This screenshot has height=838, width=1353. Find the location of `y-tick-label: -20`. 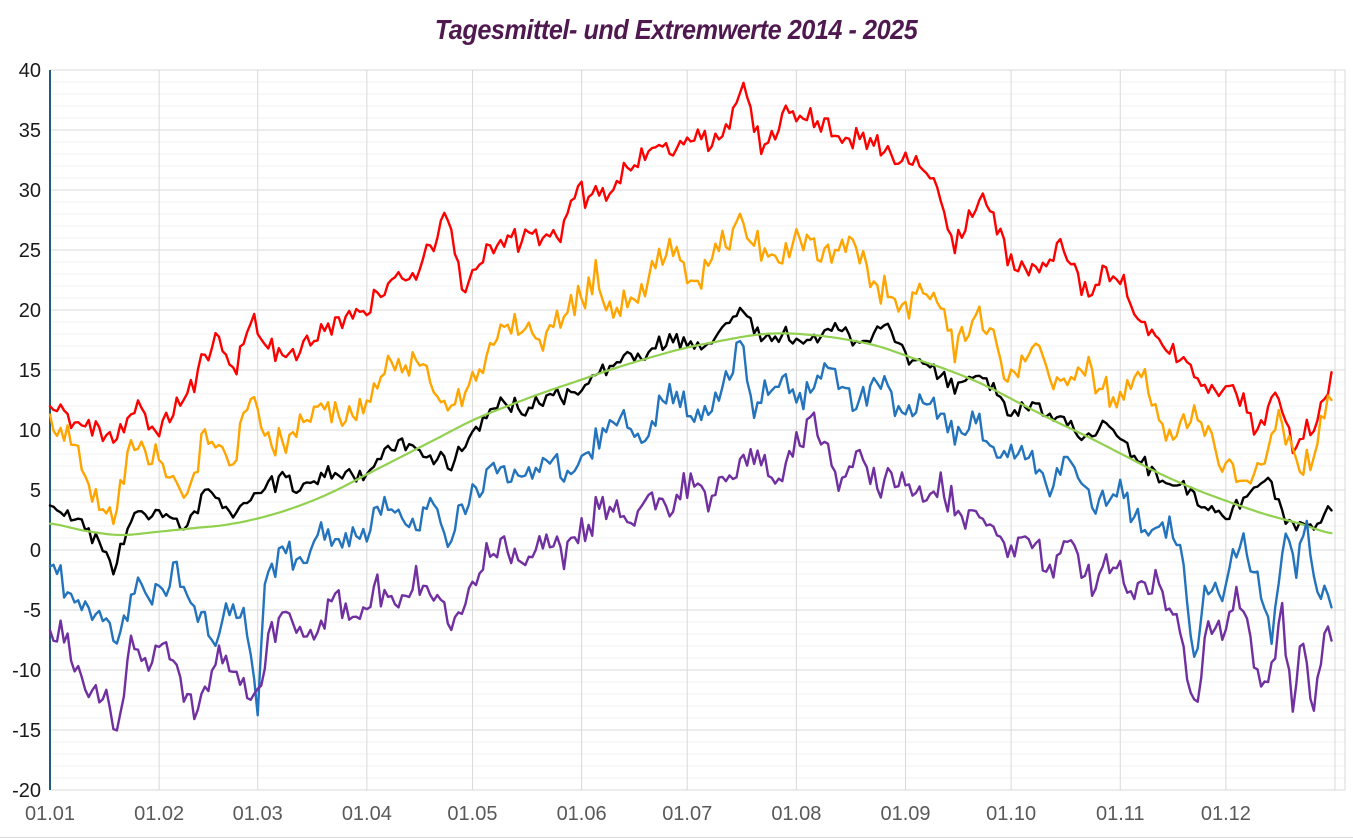

y-tick-label: -20 is located at coordinates (26, 791).